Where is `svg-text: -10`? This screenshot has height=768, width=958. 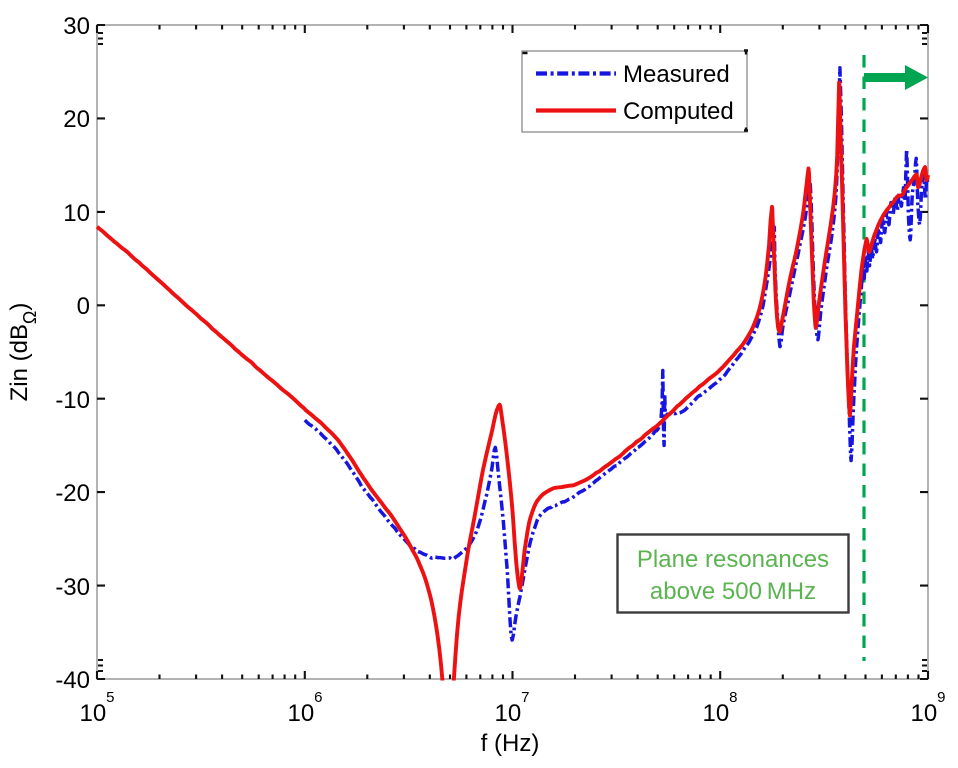 svg-text: -10 is located at coordinates (72, 400).